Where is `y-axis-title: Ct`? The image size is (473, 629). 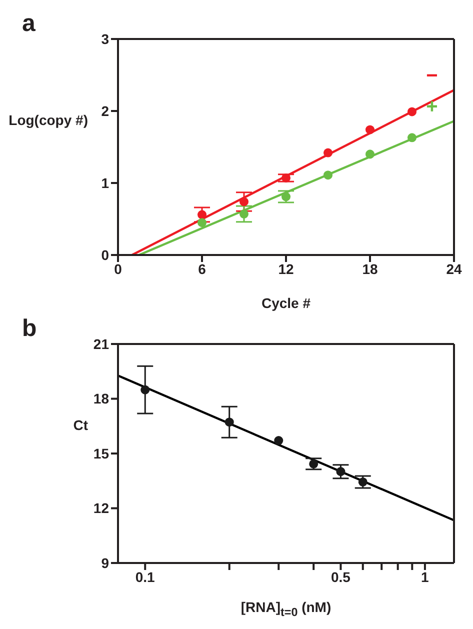
y-axis-title: Ct is located at coordinates (80, 425).